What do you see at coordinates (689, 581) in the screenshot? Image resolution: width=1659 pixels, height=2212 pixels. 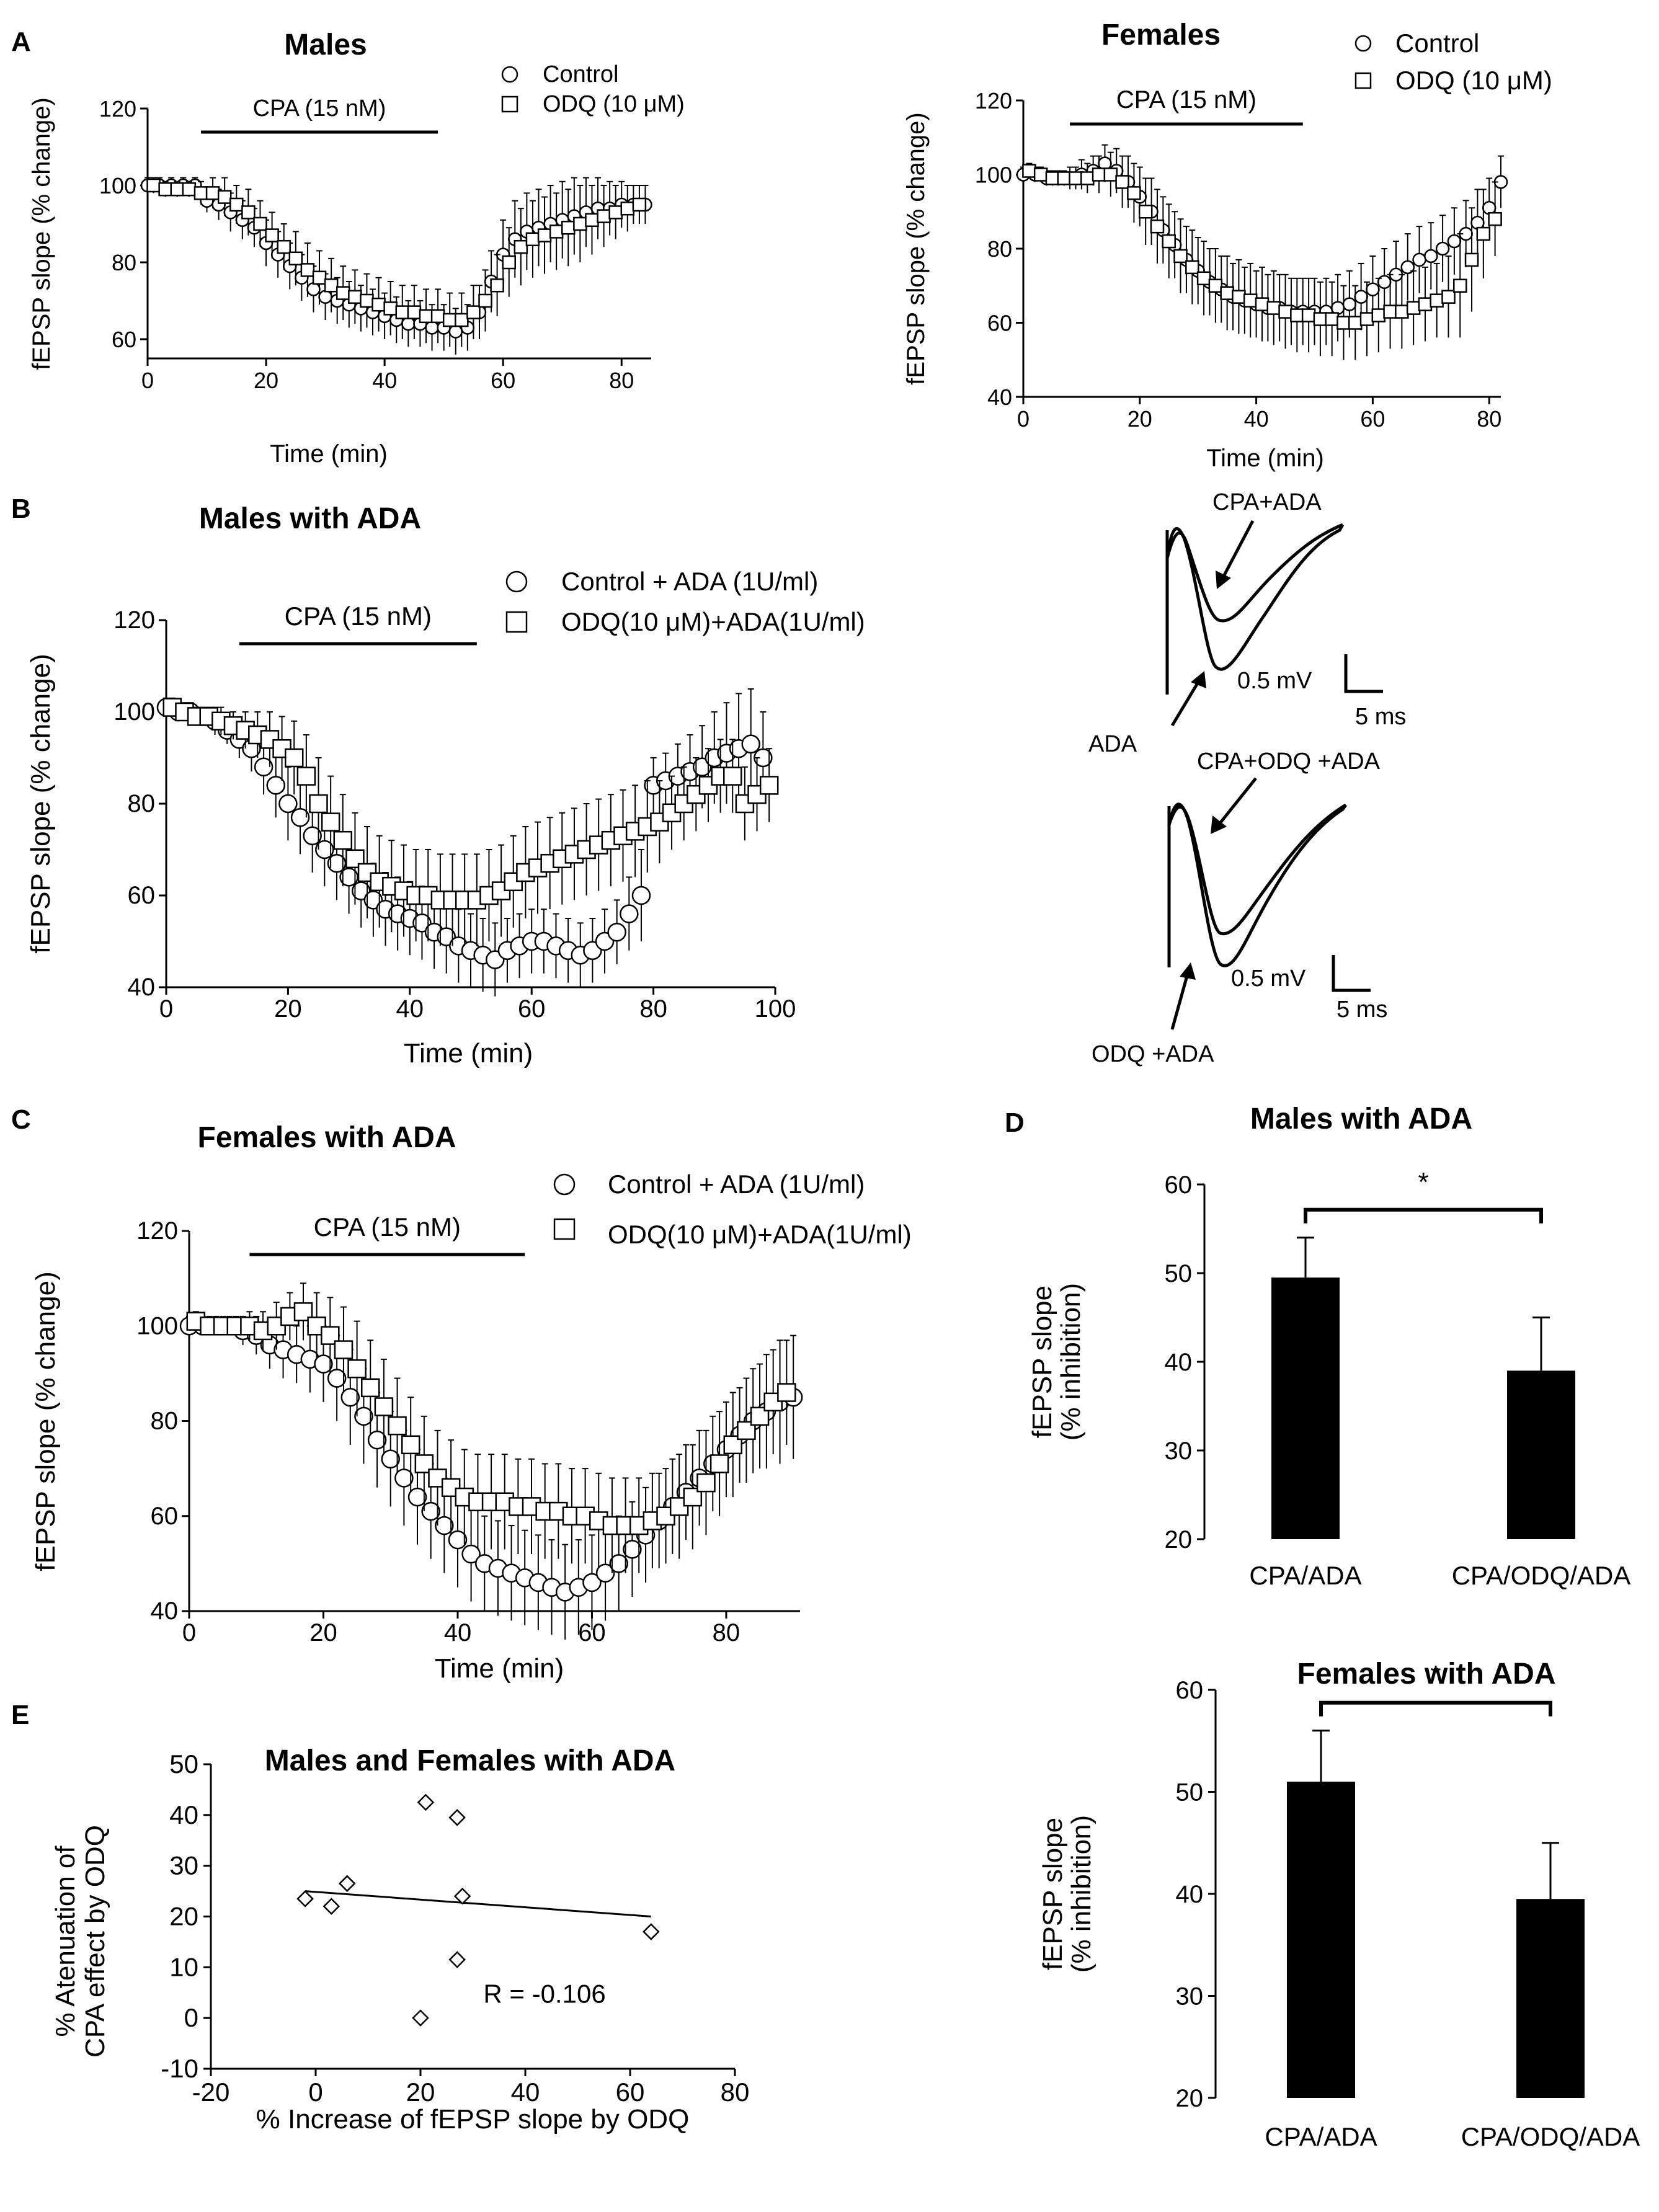 I see `legend-label: Control + ADA (1U/ml)` at bounding box center [689, 581].